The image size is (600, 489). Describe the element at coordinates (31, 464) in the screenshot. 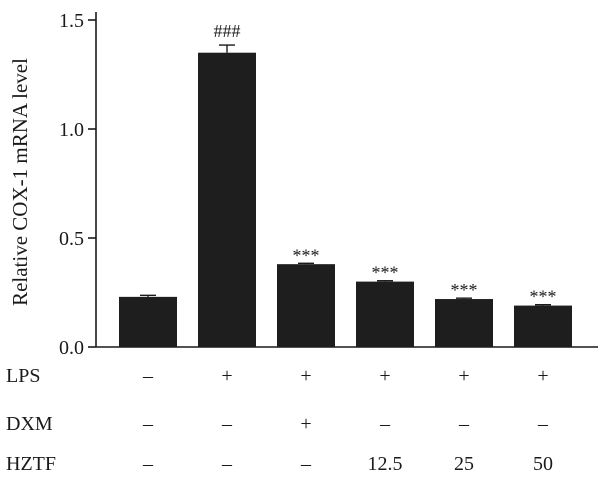

I see `condition-label: HZTF` at that location.